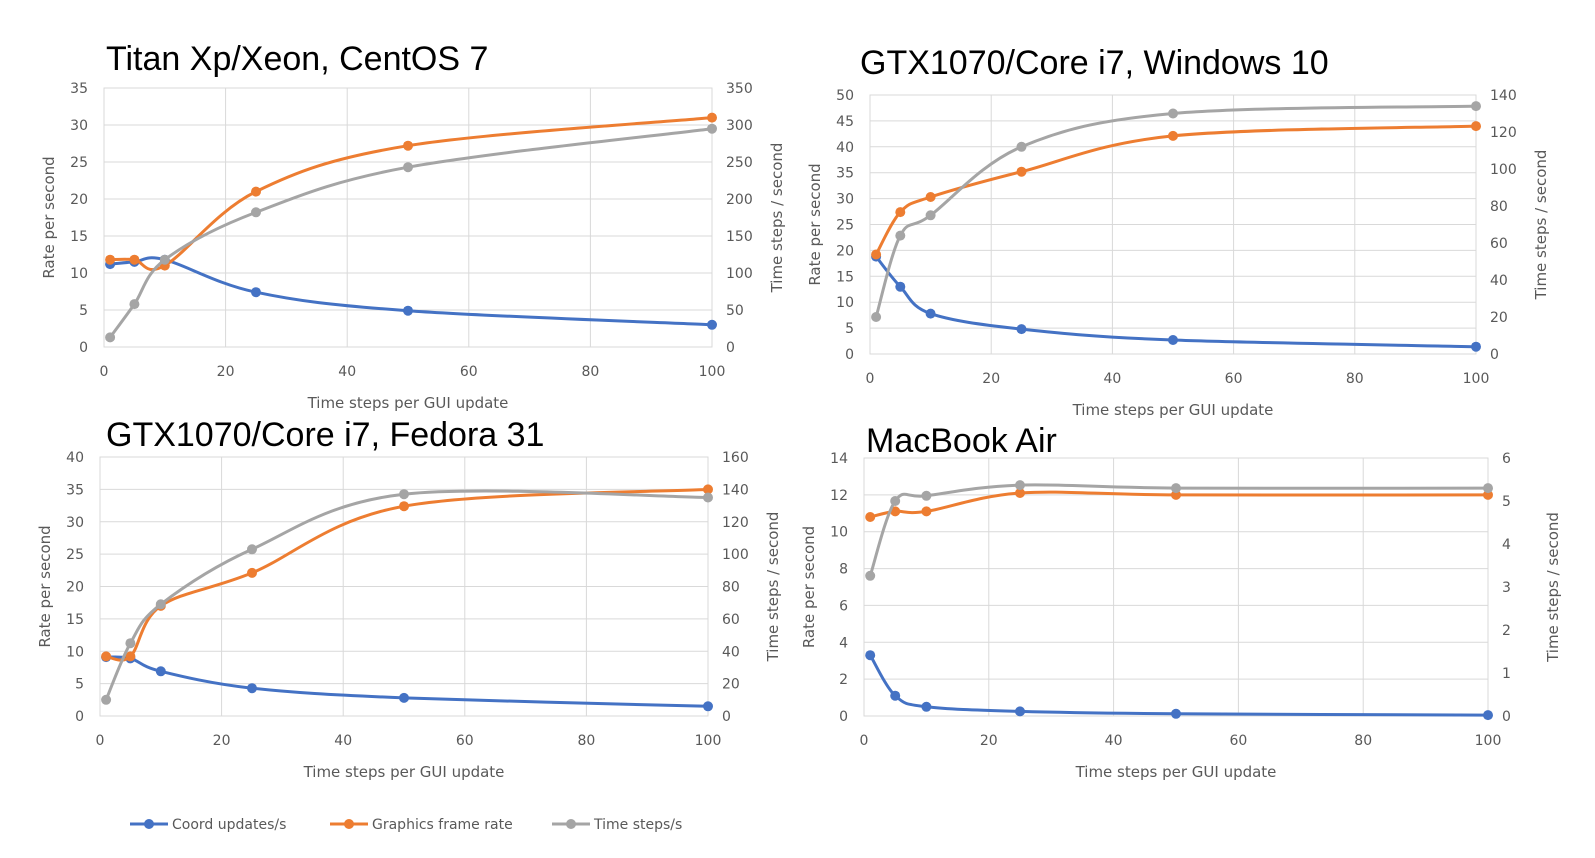  Describe the element at coordinates (1503, 170) in the screenshot. I see `y2-tick-label: 100` at that location.